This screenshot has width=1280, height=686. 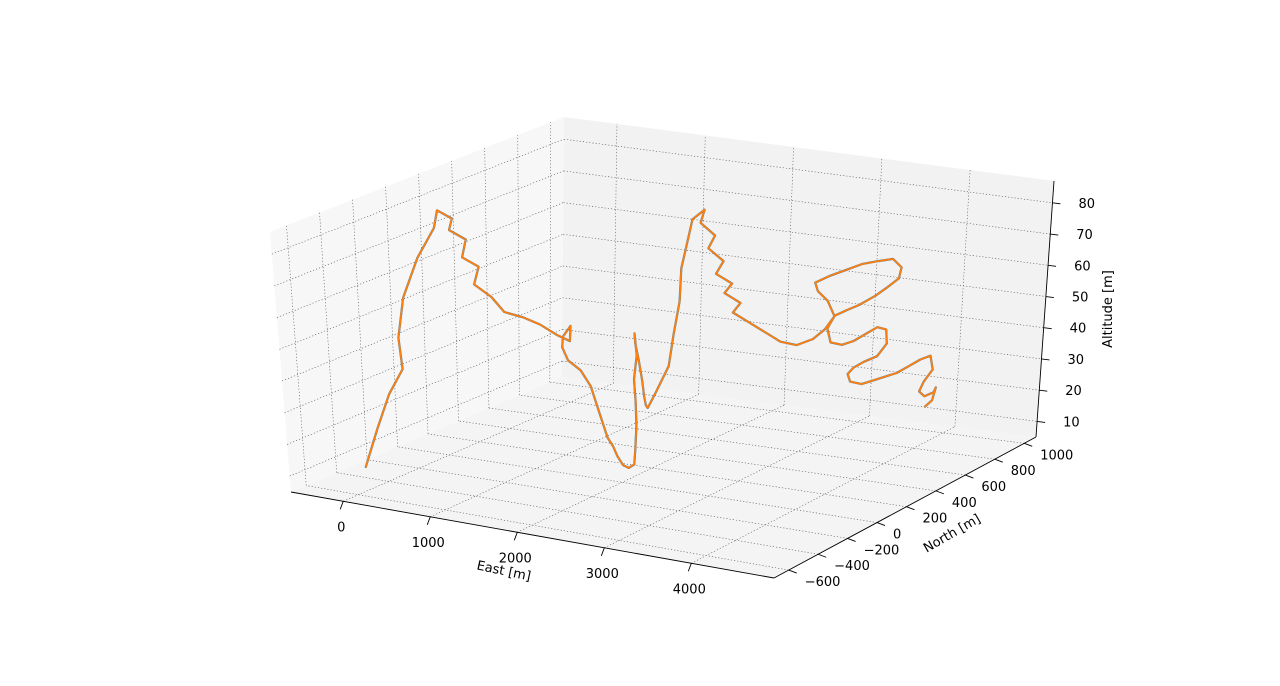 I want to click on x-tick-label: 2000, so click(x=515, y=558).